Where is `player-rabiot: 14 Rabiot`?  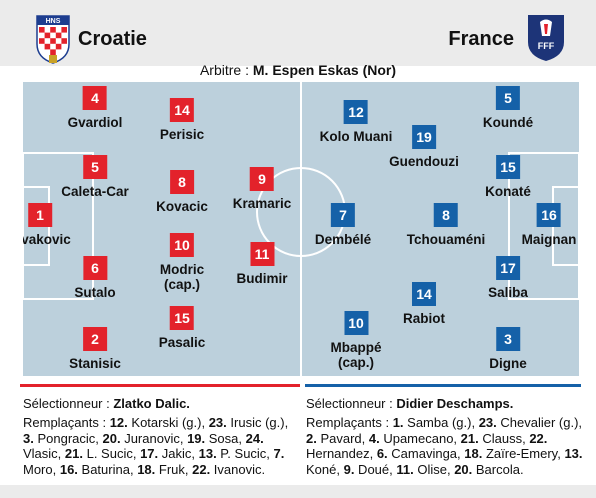 player-rabiot: 14 Rabiot is located at coordinates (424, 304).